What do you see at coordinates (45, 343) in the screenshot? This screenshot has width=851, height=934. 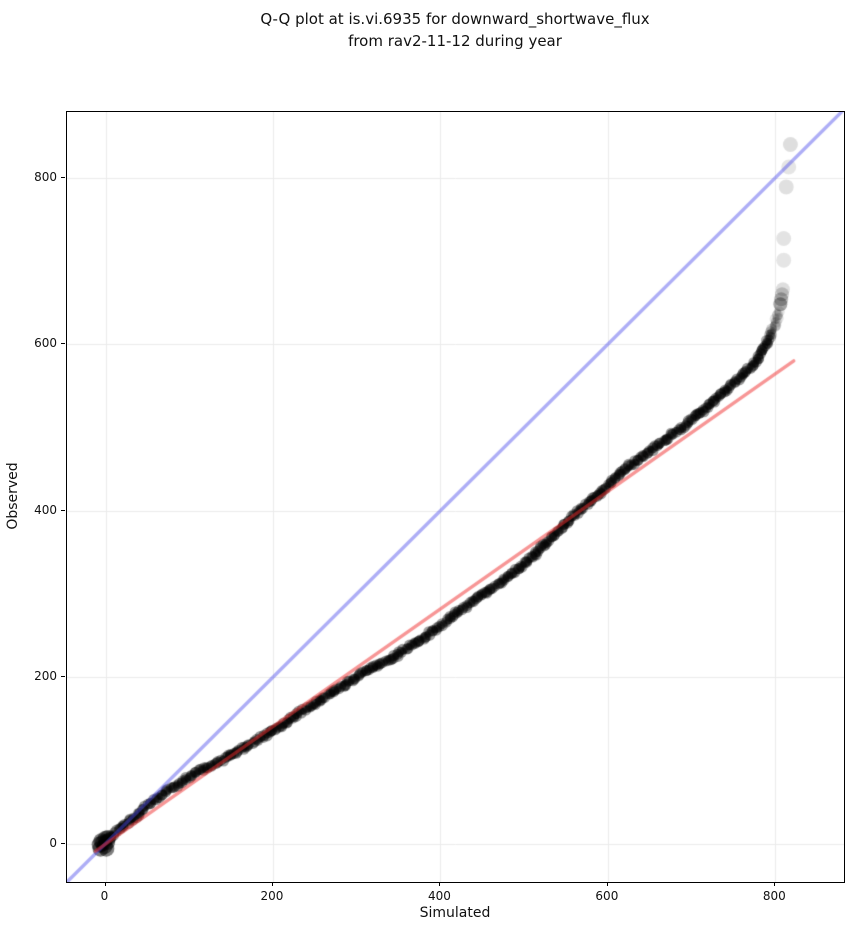 I see `y-tick-label: 600` at bounding box center [45, 343].